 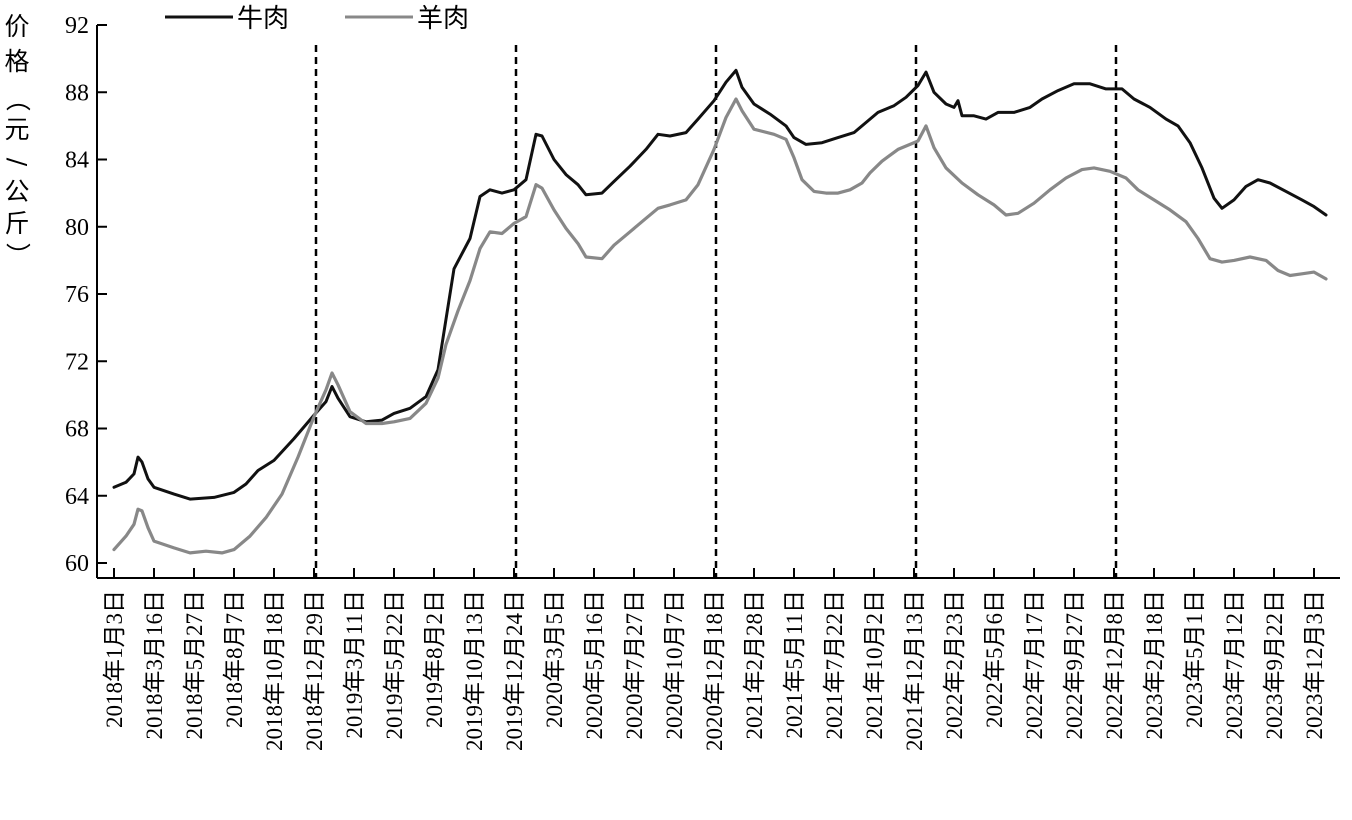 What do you see at coordinates (1154, 665) in the screenshot?
I see `x-tick-label: 2023年2月18日` at bounding box center [1154, 665].